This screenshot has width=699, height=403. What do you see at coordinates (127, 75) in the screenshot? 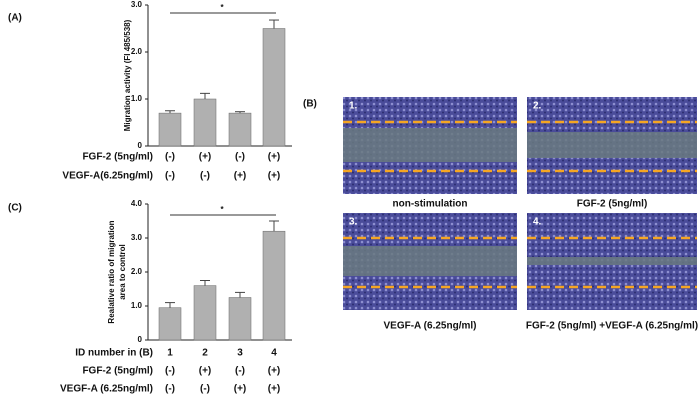
I see `y-axis-label: Migration activity (FI 485/538)` at bounding box center [127, 75].